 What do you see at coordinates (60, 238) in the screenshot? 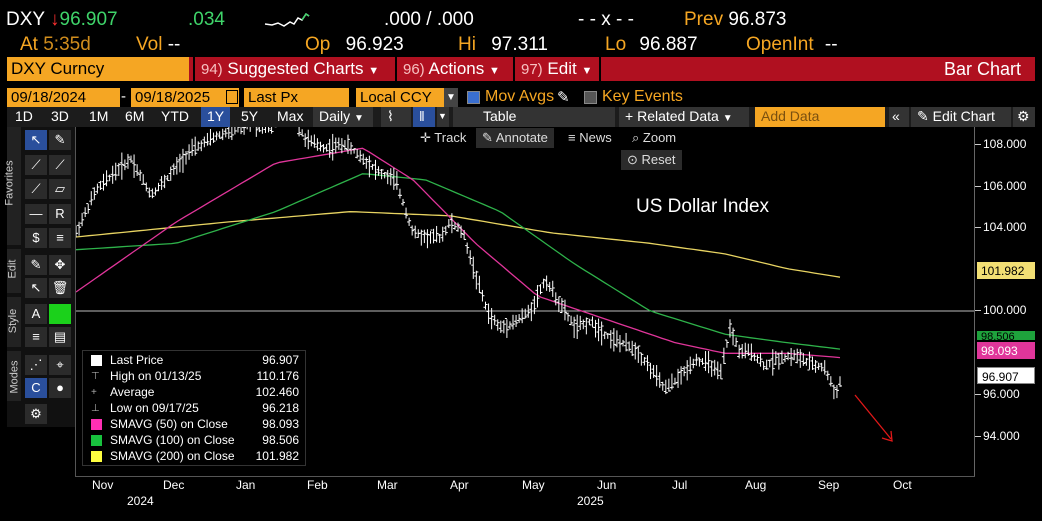
I see `list-icon: ≡` at bounding box center [60, 238].